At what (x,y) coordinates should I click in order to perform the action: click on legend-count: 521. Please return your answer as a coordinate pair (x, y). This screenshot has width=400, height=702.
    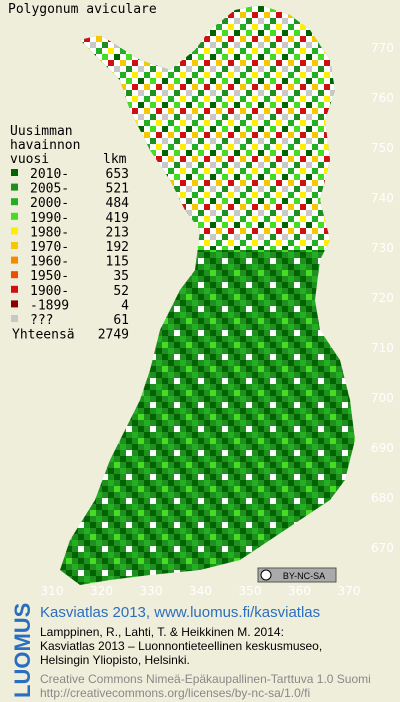
    Looking at the image, I should click on (117, 189).